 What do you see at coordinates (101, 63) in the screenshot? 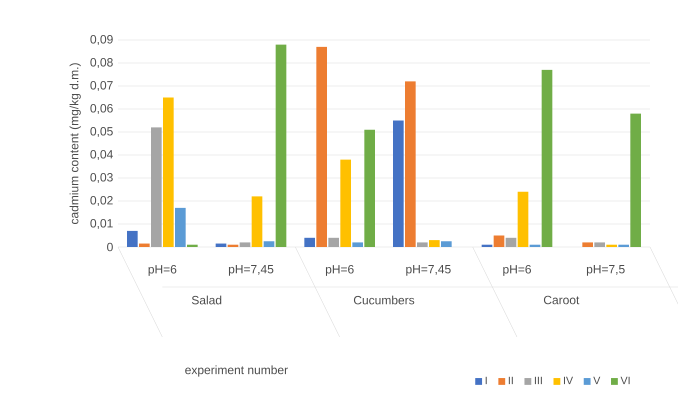
I see `y-tick-label: 0,08` at bounding box center [101, 63].